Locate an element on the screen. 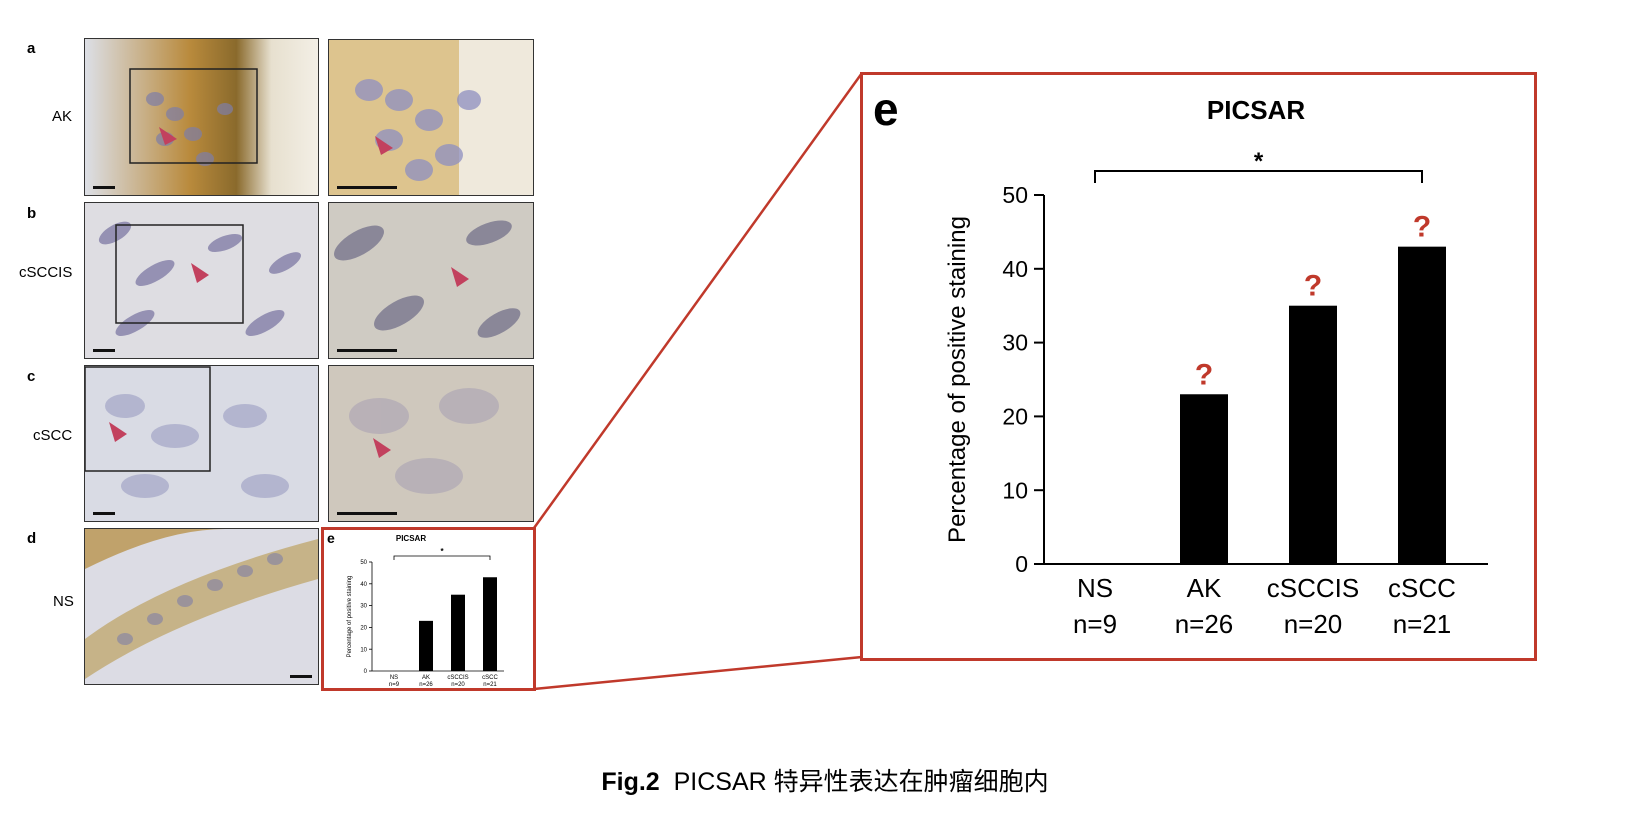 This screenshot has height=814, width=1650. micrograph-ns is located at coordinates (201, 606).